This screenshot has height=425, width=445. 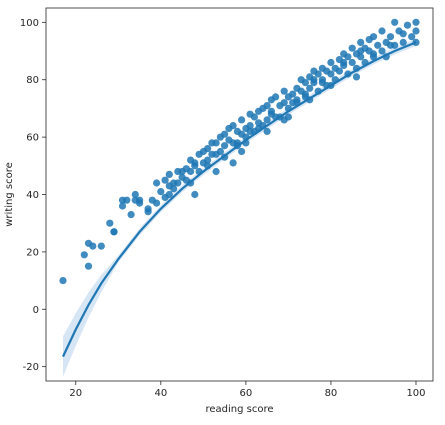 I want to click on x-tick-label: 40, so click(x=160, y=393).